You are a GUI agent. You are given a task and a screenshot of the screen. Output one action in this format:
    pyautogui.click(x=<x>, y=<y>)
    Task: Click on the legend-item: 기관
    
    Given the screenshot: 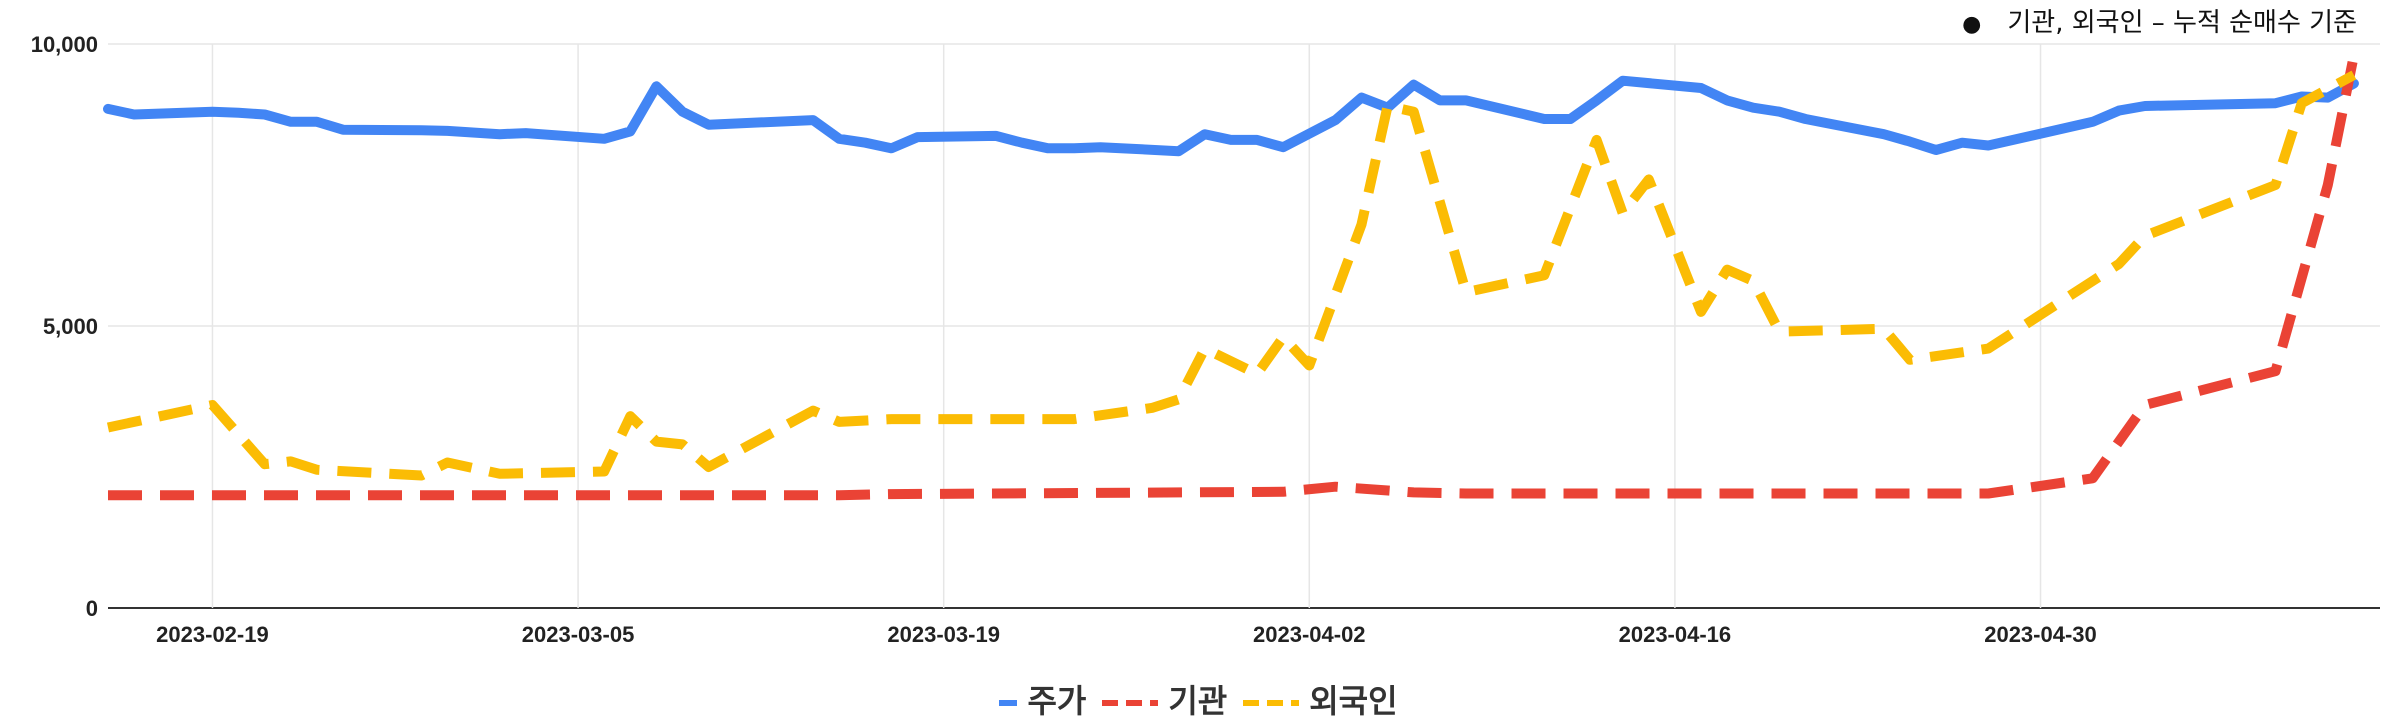 What is the action you would take?
    pyautogui.click(x=1164, y=699)
    